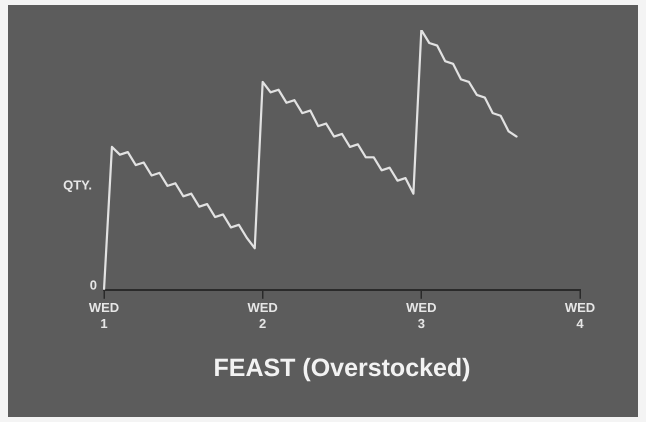 The image size is (646, 422). What do you see at coordinates (93, 284) in the screenshot?
I see `text: 0` at bounding box center [93, 284].